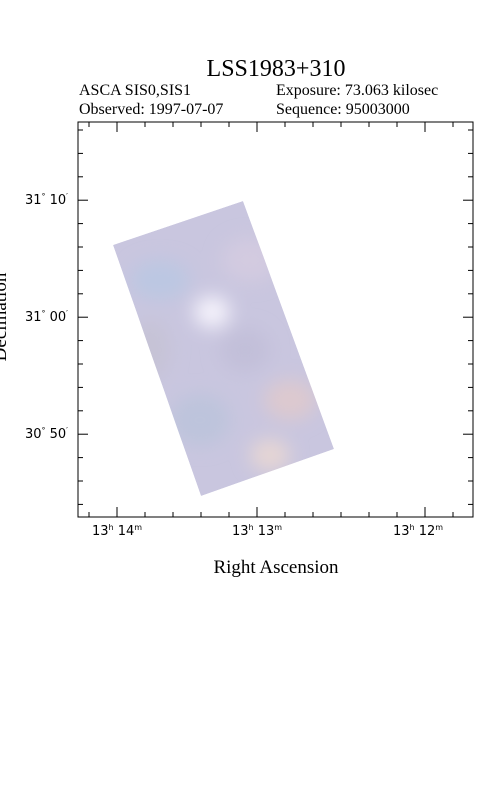 The image size is (486, 792). What do you see at coordinates (343, 109) in the screenshot?
I see `sequence: Sequence: 95003000` at bounding box center [343, 109].